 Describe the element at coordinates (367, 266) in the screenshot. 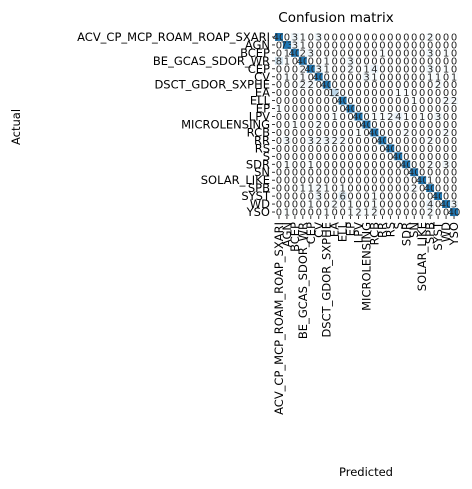

I see `x-tick-label: MICROLENSING` at that location.